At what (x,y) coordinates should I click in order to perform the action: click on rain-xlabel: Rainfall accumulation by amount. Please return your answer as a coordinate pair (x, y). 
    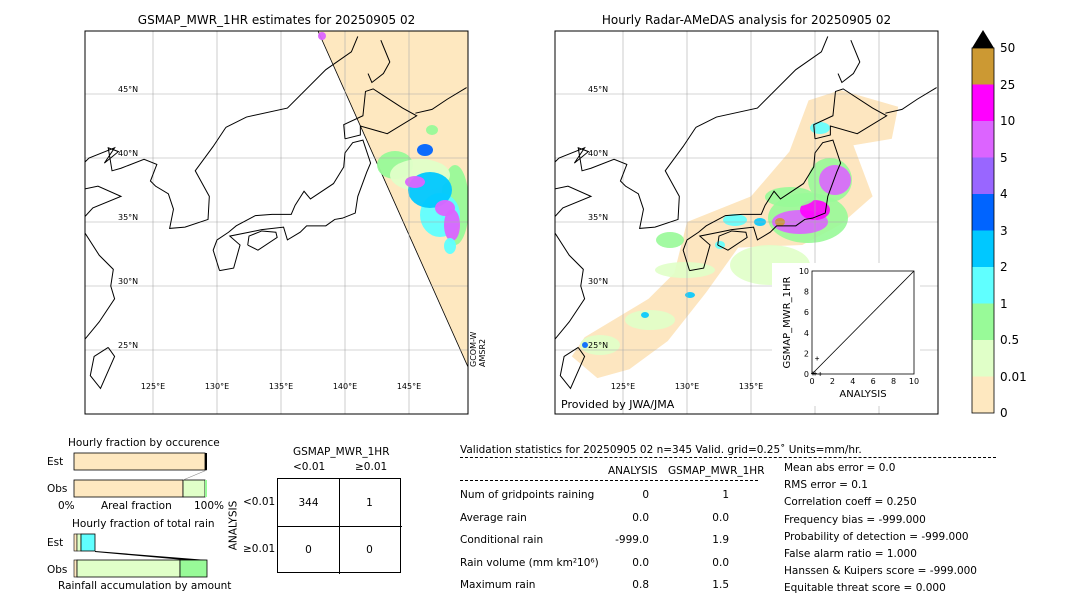
    Looking at the image, I should click on (145, 586).